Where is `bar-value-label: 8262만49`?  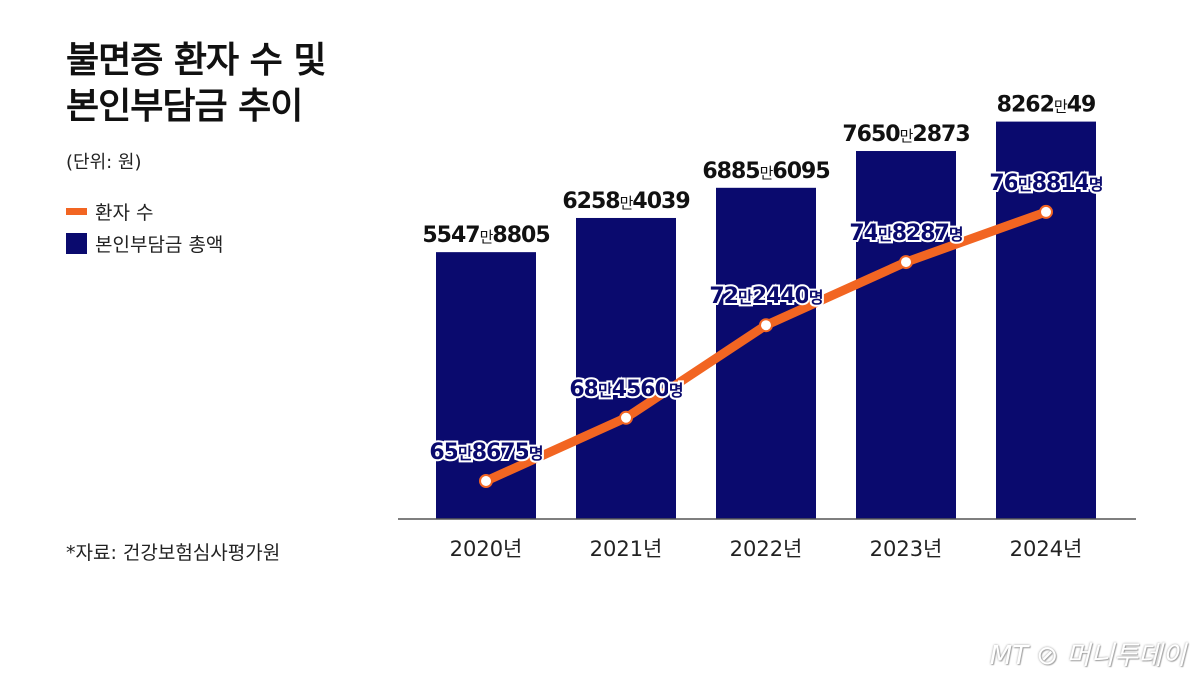
bar-value-label: 8262만49 is located at coordinates (1046, 105).